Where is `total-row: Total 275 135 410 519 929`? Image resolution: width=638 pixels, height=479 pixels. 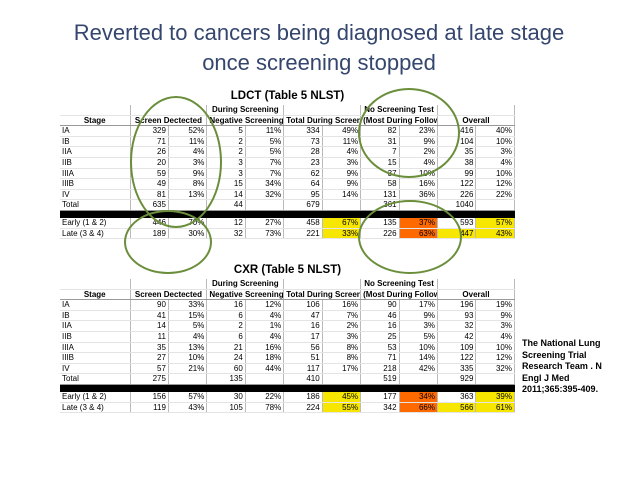
total-row: Total 275 135 410 519 929 is located at coordinates (287, 379).